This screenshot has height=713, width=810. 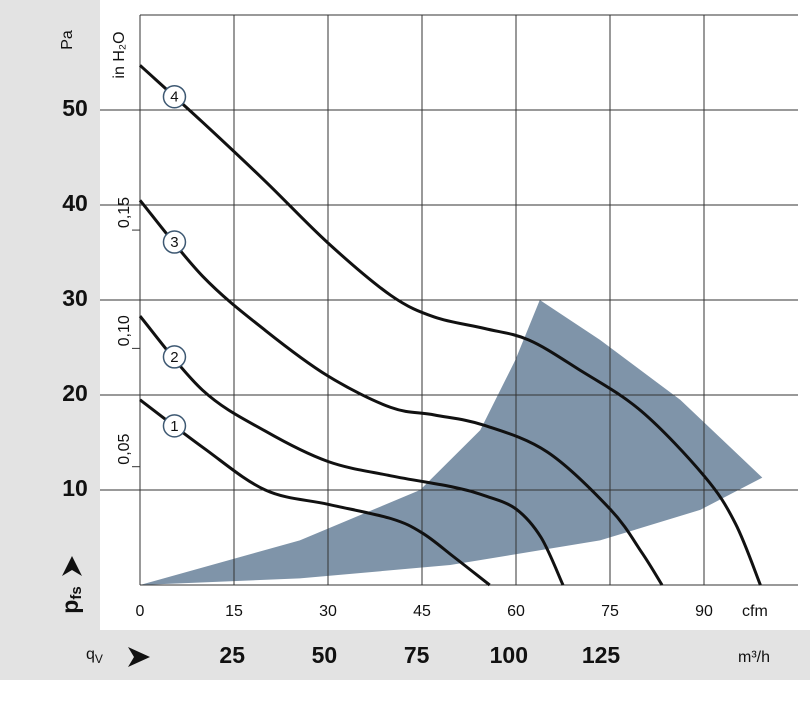 I want to click on x2-tick-label: 25, so click(x=232, y=655).